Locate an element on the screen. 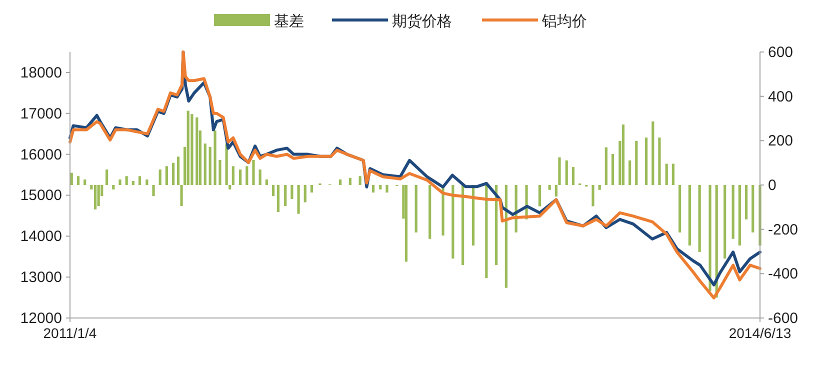 This screenshot has width=833, height=370. legend-label: 期货价格 is located at coordinates (422, 21).